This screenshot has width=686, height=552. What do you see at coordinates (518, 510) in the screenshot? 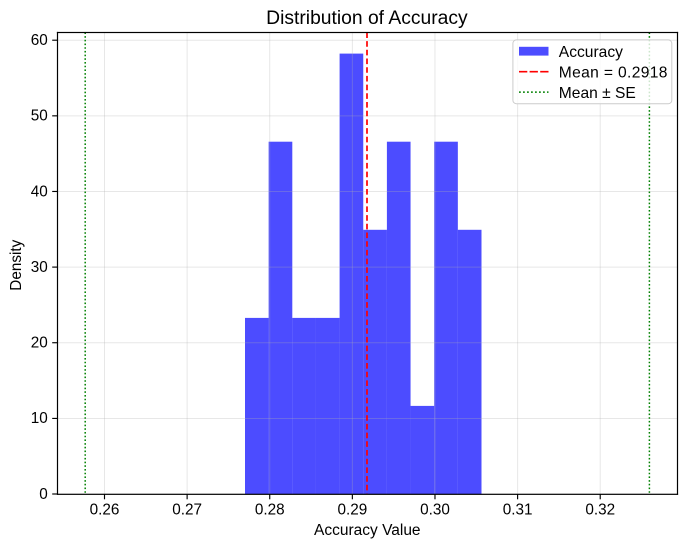
I see `svg-text: 0.31` at bounding box center [518, 510].